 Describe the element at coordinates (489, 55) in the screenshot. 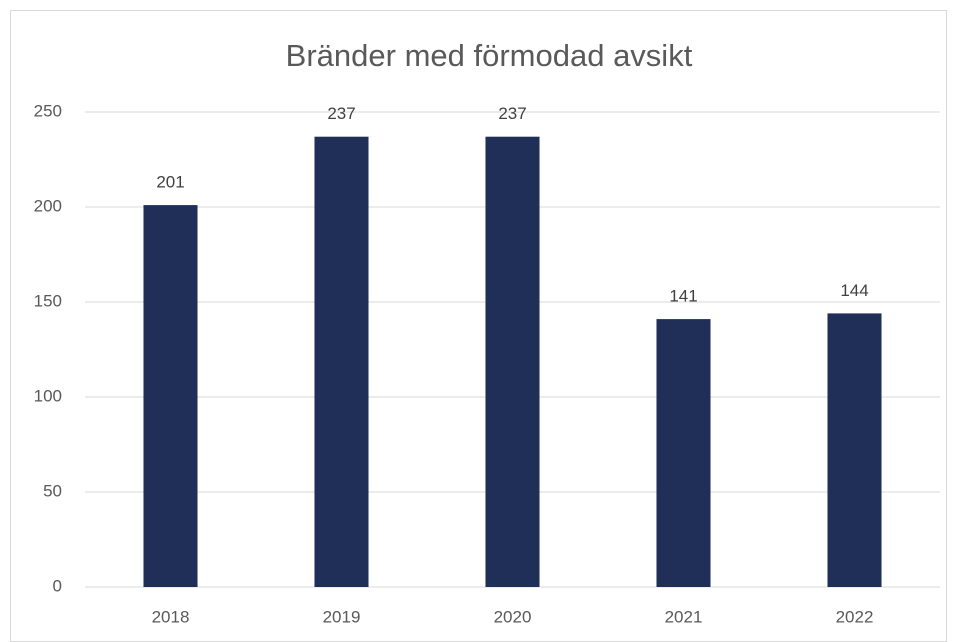

I see `chart-title: Bränder med förmodad avsikt` at that location.